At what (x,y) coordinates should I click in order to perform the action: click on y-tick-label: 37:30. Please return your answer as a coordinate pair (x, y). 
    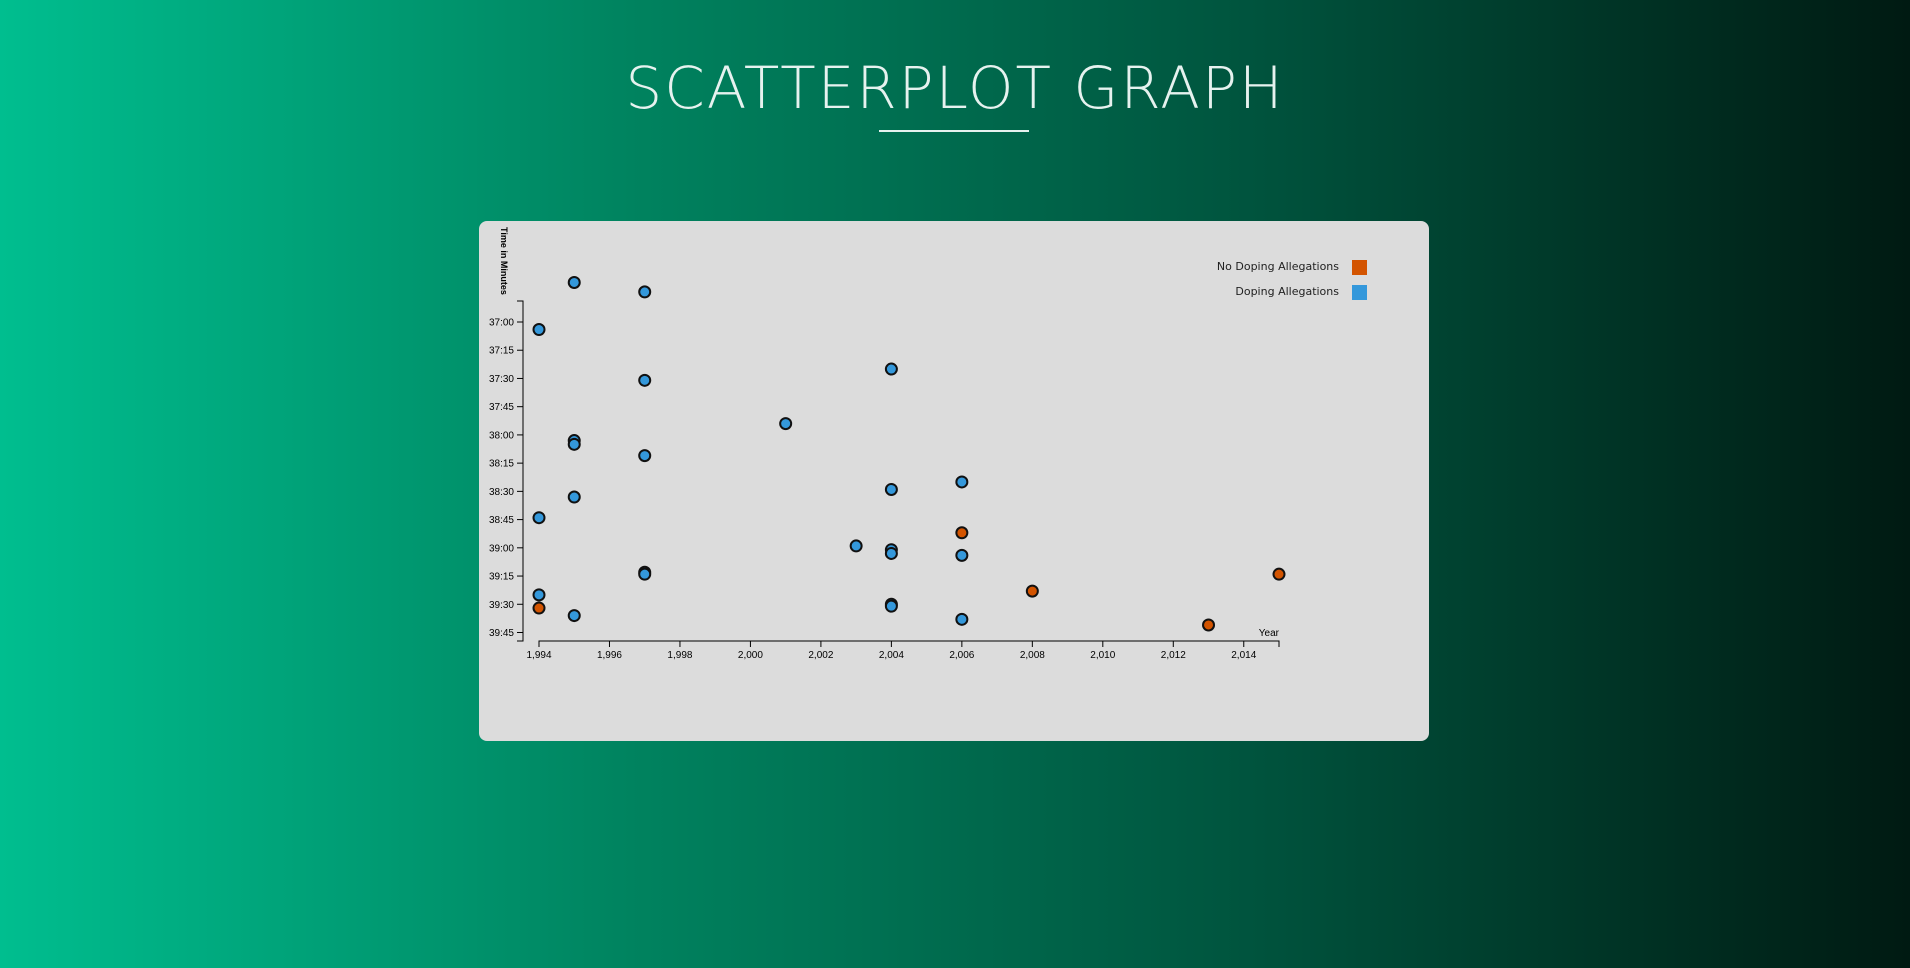
    Looking at the image, I should click on (501, 379).